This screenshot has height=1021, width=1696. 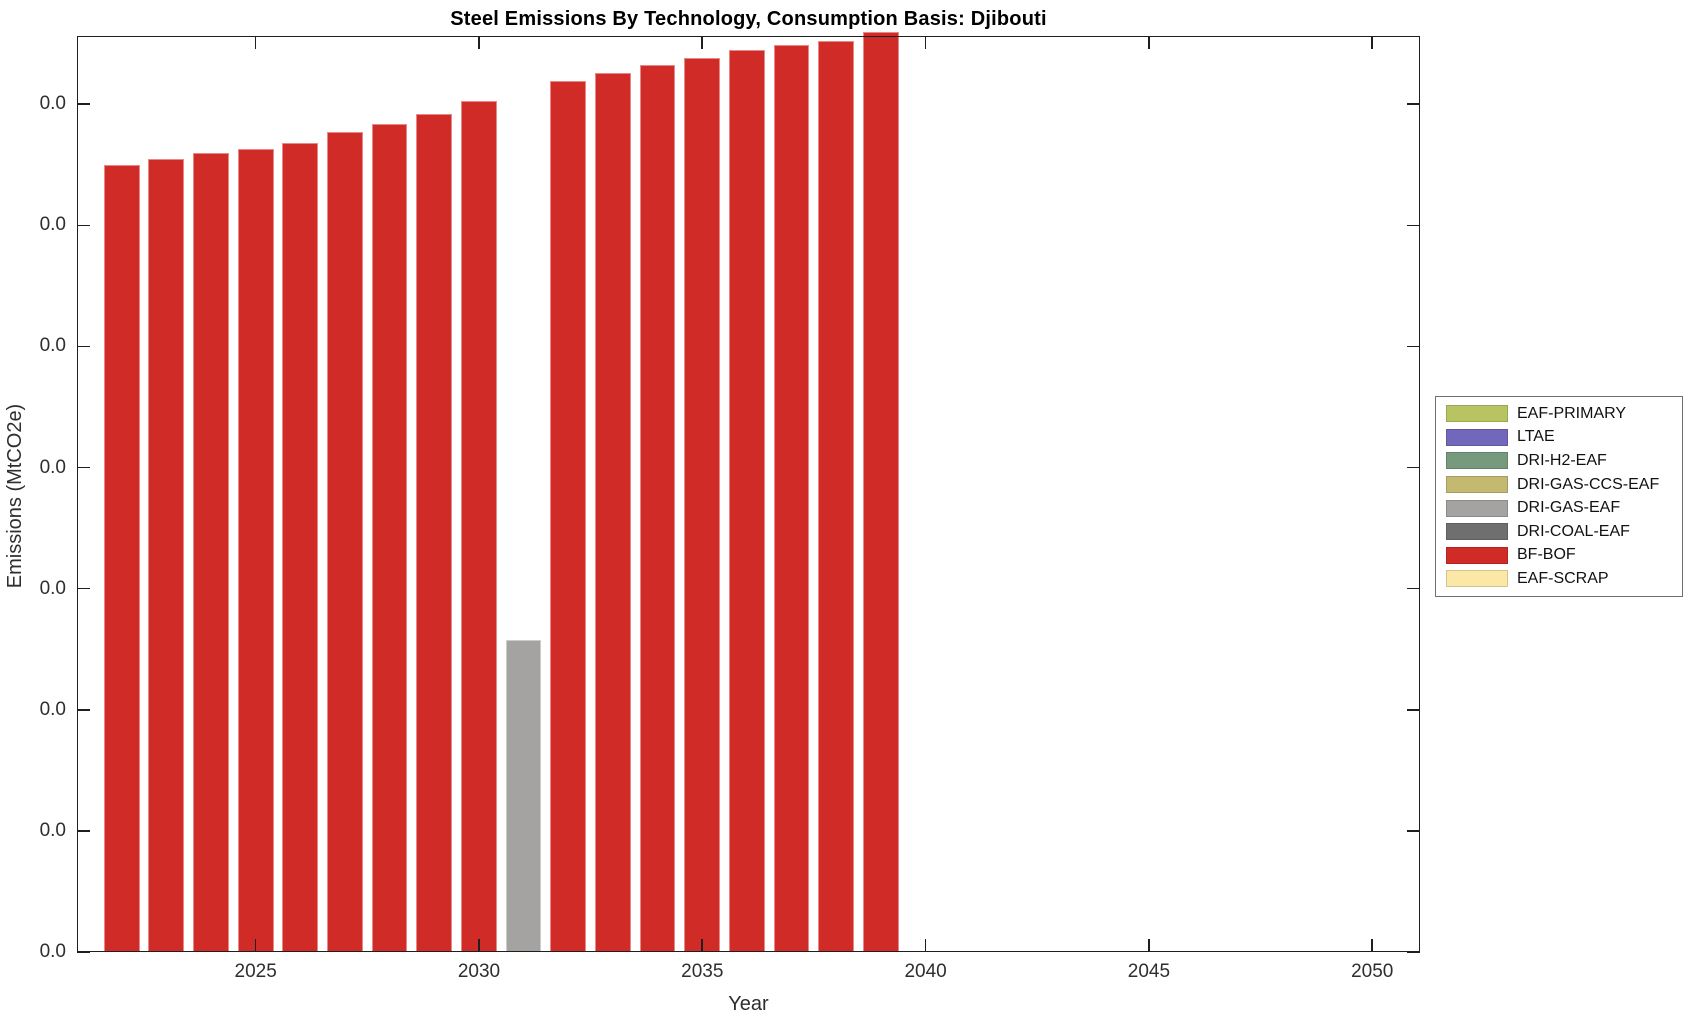 What do you see at coordinates (1588, 484) in the screenshot?
I see `legend-label: DRI-GAS-CCS-EAF` at bounding box center [1588, 484].